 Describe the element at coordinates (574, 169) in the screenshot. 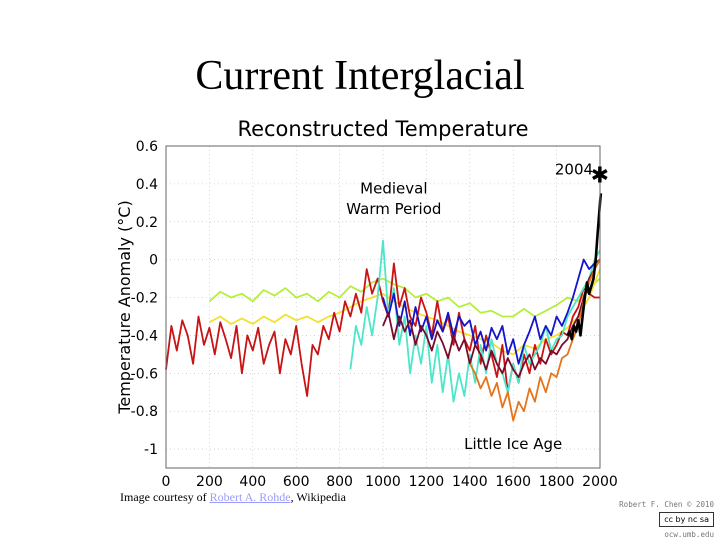

I see `annotation-2004: 2004` at that location.